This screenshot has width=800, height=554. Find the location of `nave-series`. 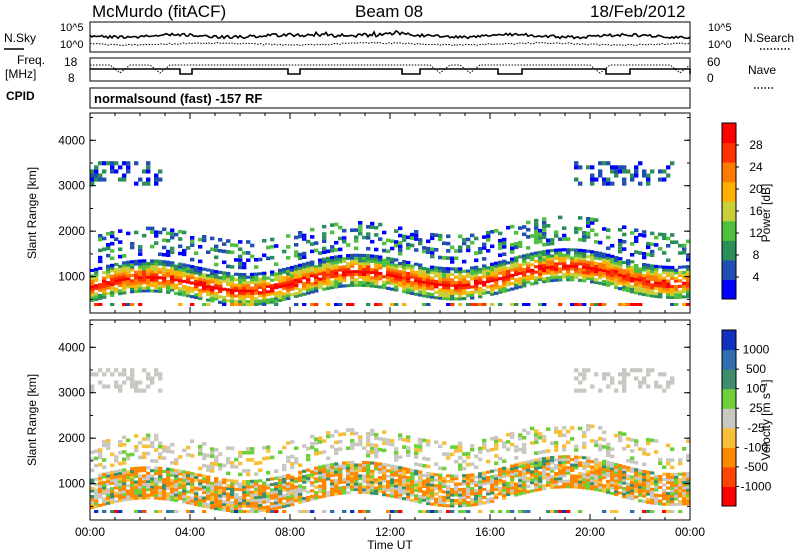

nave-series is located at coordinates (390, 69).